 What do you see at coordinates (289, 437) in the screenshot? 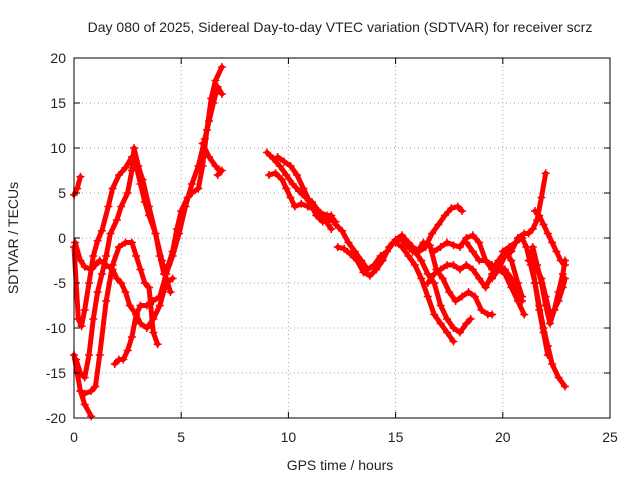
I see `x-tick-label: 10` at bounding box center [289, 437].